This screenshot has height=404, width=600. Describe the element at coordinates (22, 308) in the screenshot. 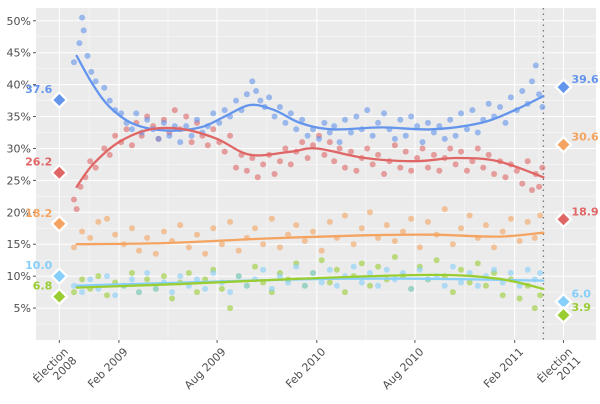

I see `y-tick-label: 5%` at that location.